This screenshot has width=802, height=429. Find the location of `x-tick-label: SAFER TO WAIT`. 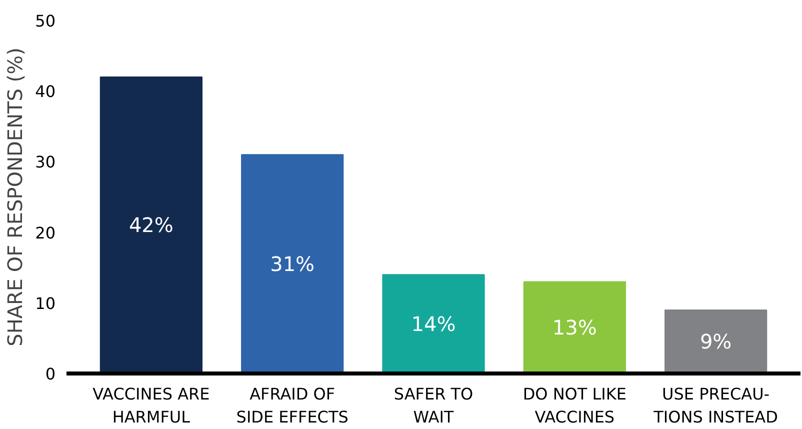

x-tick-label: SAFER TO WAIT is located at coordinates (434, 405).